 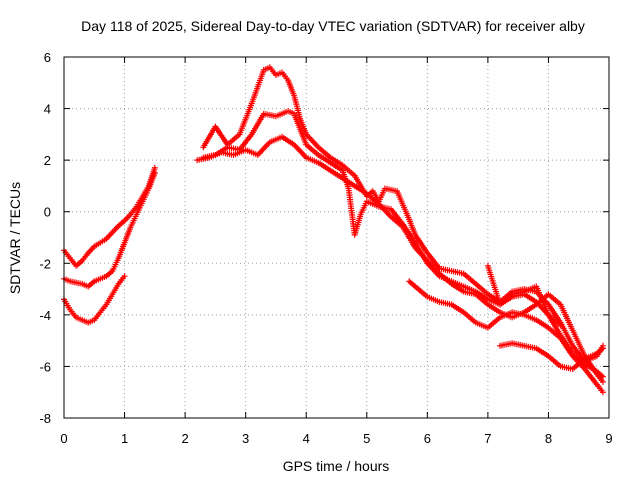 I want to click on x-tick-label: 6, so click(x=427, y=438).